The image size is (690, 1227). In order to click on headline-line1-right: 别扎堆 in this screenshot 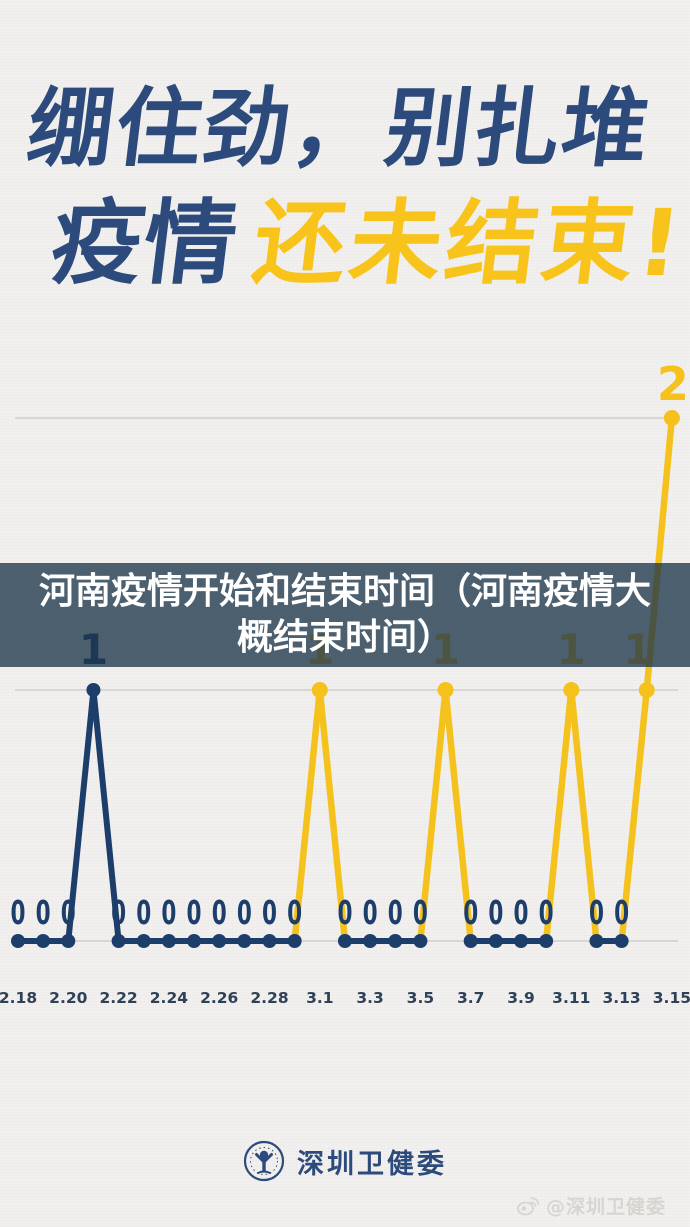, I will do `click(518, 129)`.